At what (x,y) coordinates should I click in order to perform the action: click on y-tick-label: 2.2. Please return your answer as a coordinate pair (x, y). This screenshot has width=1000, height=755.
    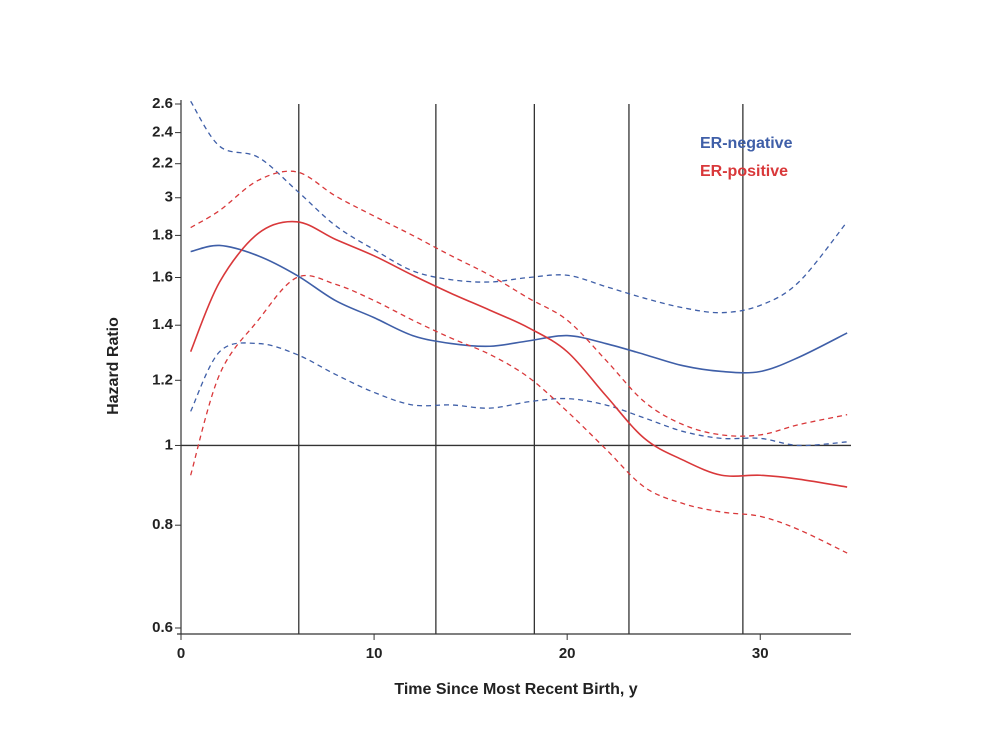
    Looking at the image, I should click on (162, 163).